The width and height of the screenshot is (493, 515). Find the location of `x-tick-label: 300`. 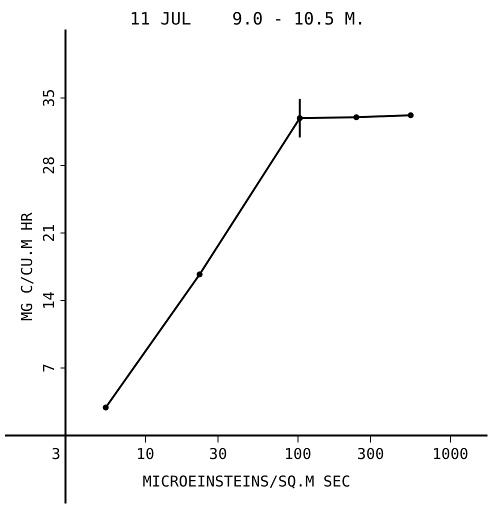

x-tick-label: 300 is located at coordinates (370, 453).